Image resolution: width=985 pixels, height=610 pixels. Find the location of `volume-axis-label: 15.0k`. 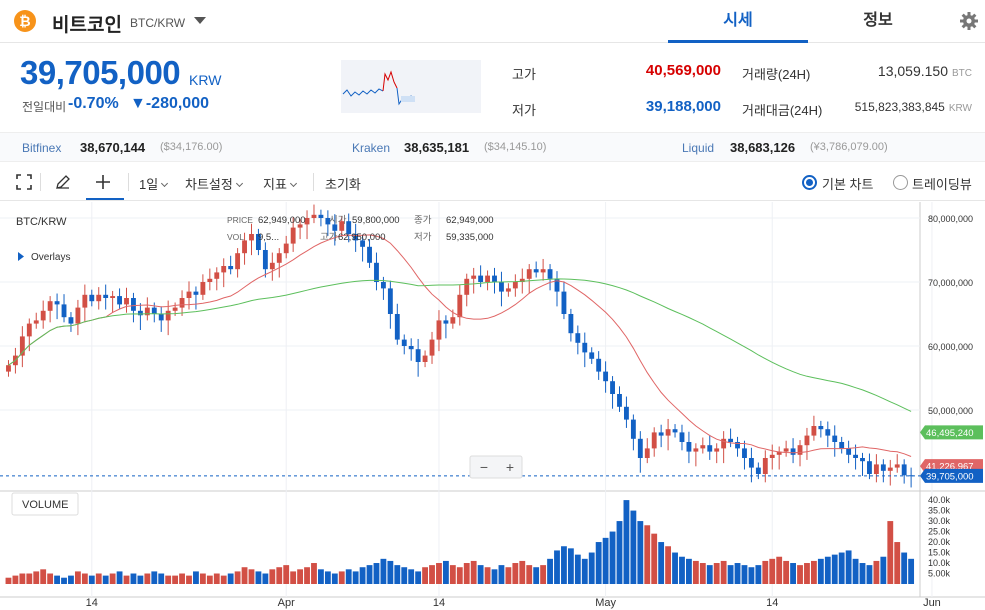

volume-axis-label: 15.0k is located at coordinates (939, 553).